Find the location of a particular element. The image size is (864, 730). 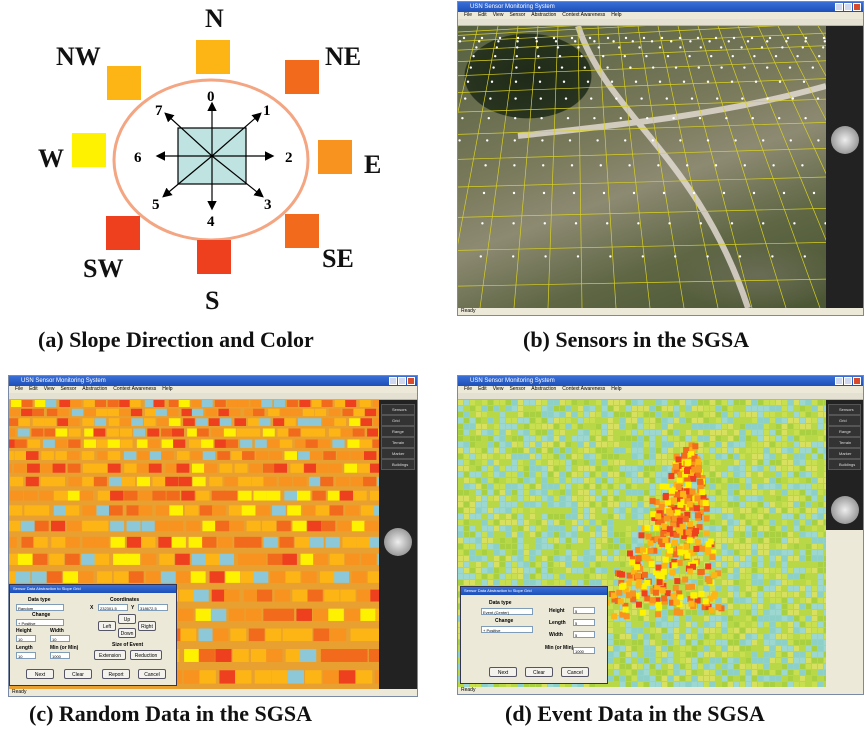

maximize-button-b is located at coordinates (848, 7).